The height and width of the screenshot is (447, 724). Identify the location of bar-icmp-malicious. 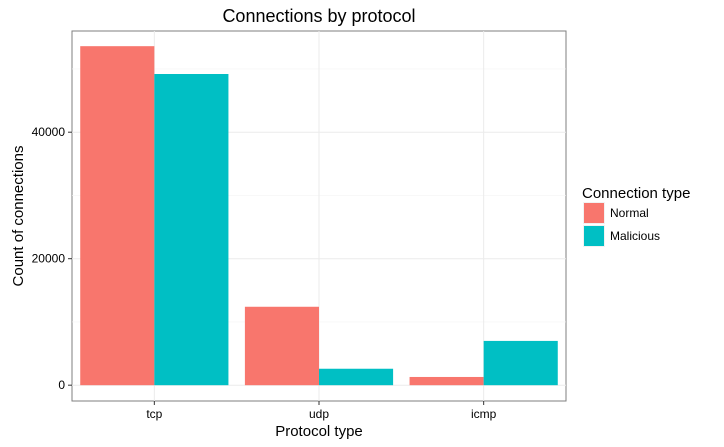
(520, 363).